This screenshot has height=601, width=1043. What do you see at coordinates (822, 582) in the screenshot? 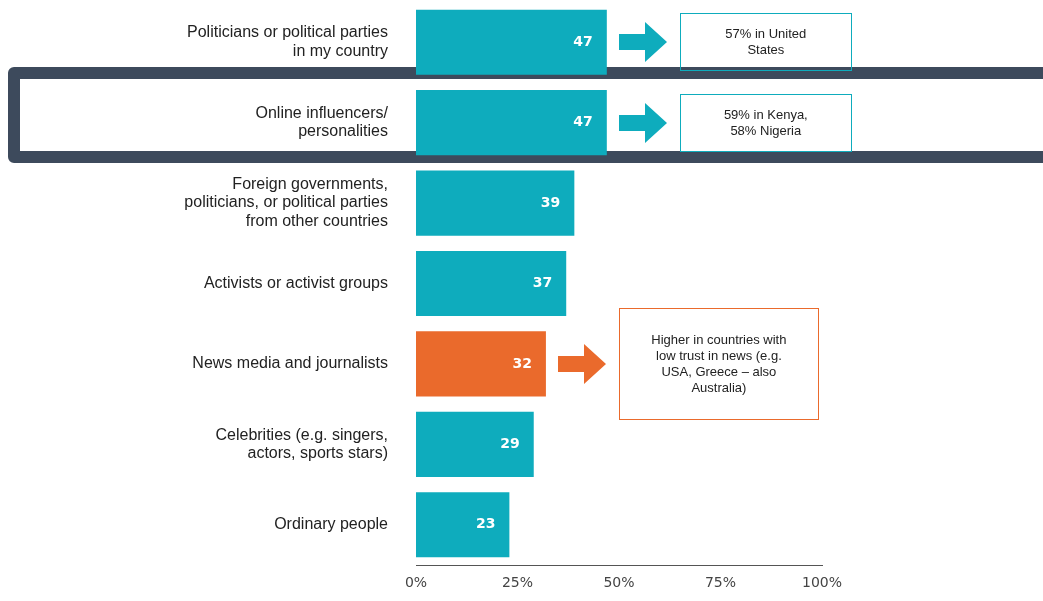
I see `x-tick-label: 100%` at bounding box center [822, 582].